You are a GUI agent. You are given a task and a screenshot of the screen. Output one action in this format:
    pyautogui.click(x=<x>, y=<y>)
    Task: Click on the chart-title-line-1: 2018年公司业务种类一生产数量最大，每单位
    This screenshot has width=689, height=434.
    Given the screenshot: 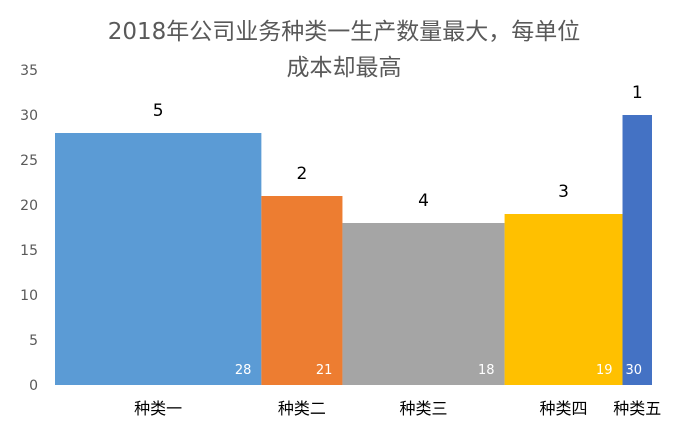 What is the action you would take?
    pyautogui.click(x=344, y=32)
    